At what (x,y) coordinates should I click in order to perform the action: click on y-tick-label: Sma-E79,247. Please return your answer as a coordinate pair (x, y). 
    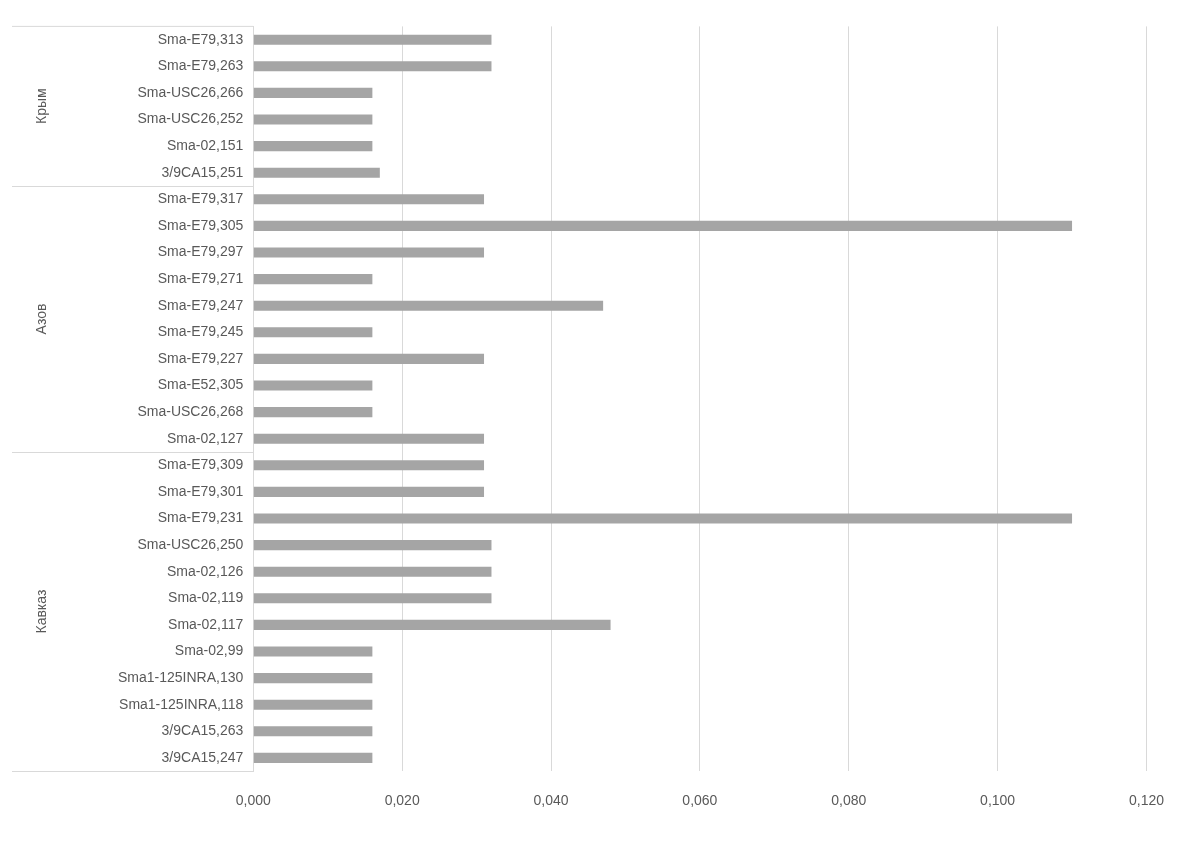
    Looking at the image, I should click on (200, 304).